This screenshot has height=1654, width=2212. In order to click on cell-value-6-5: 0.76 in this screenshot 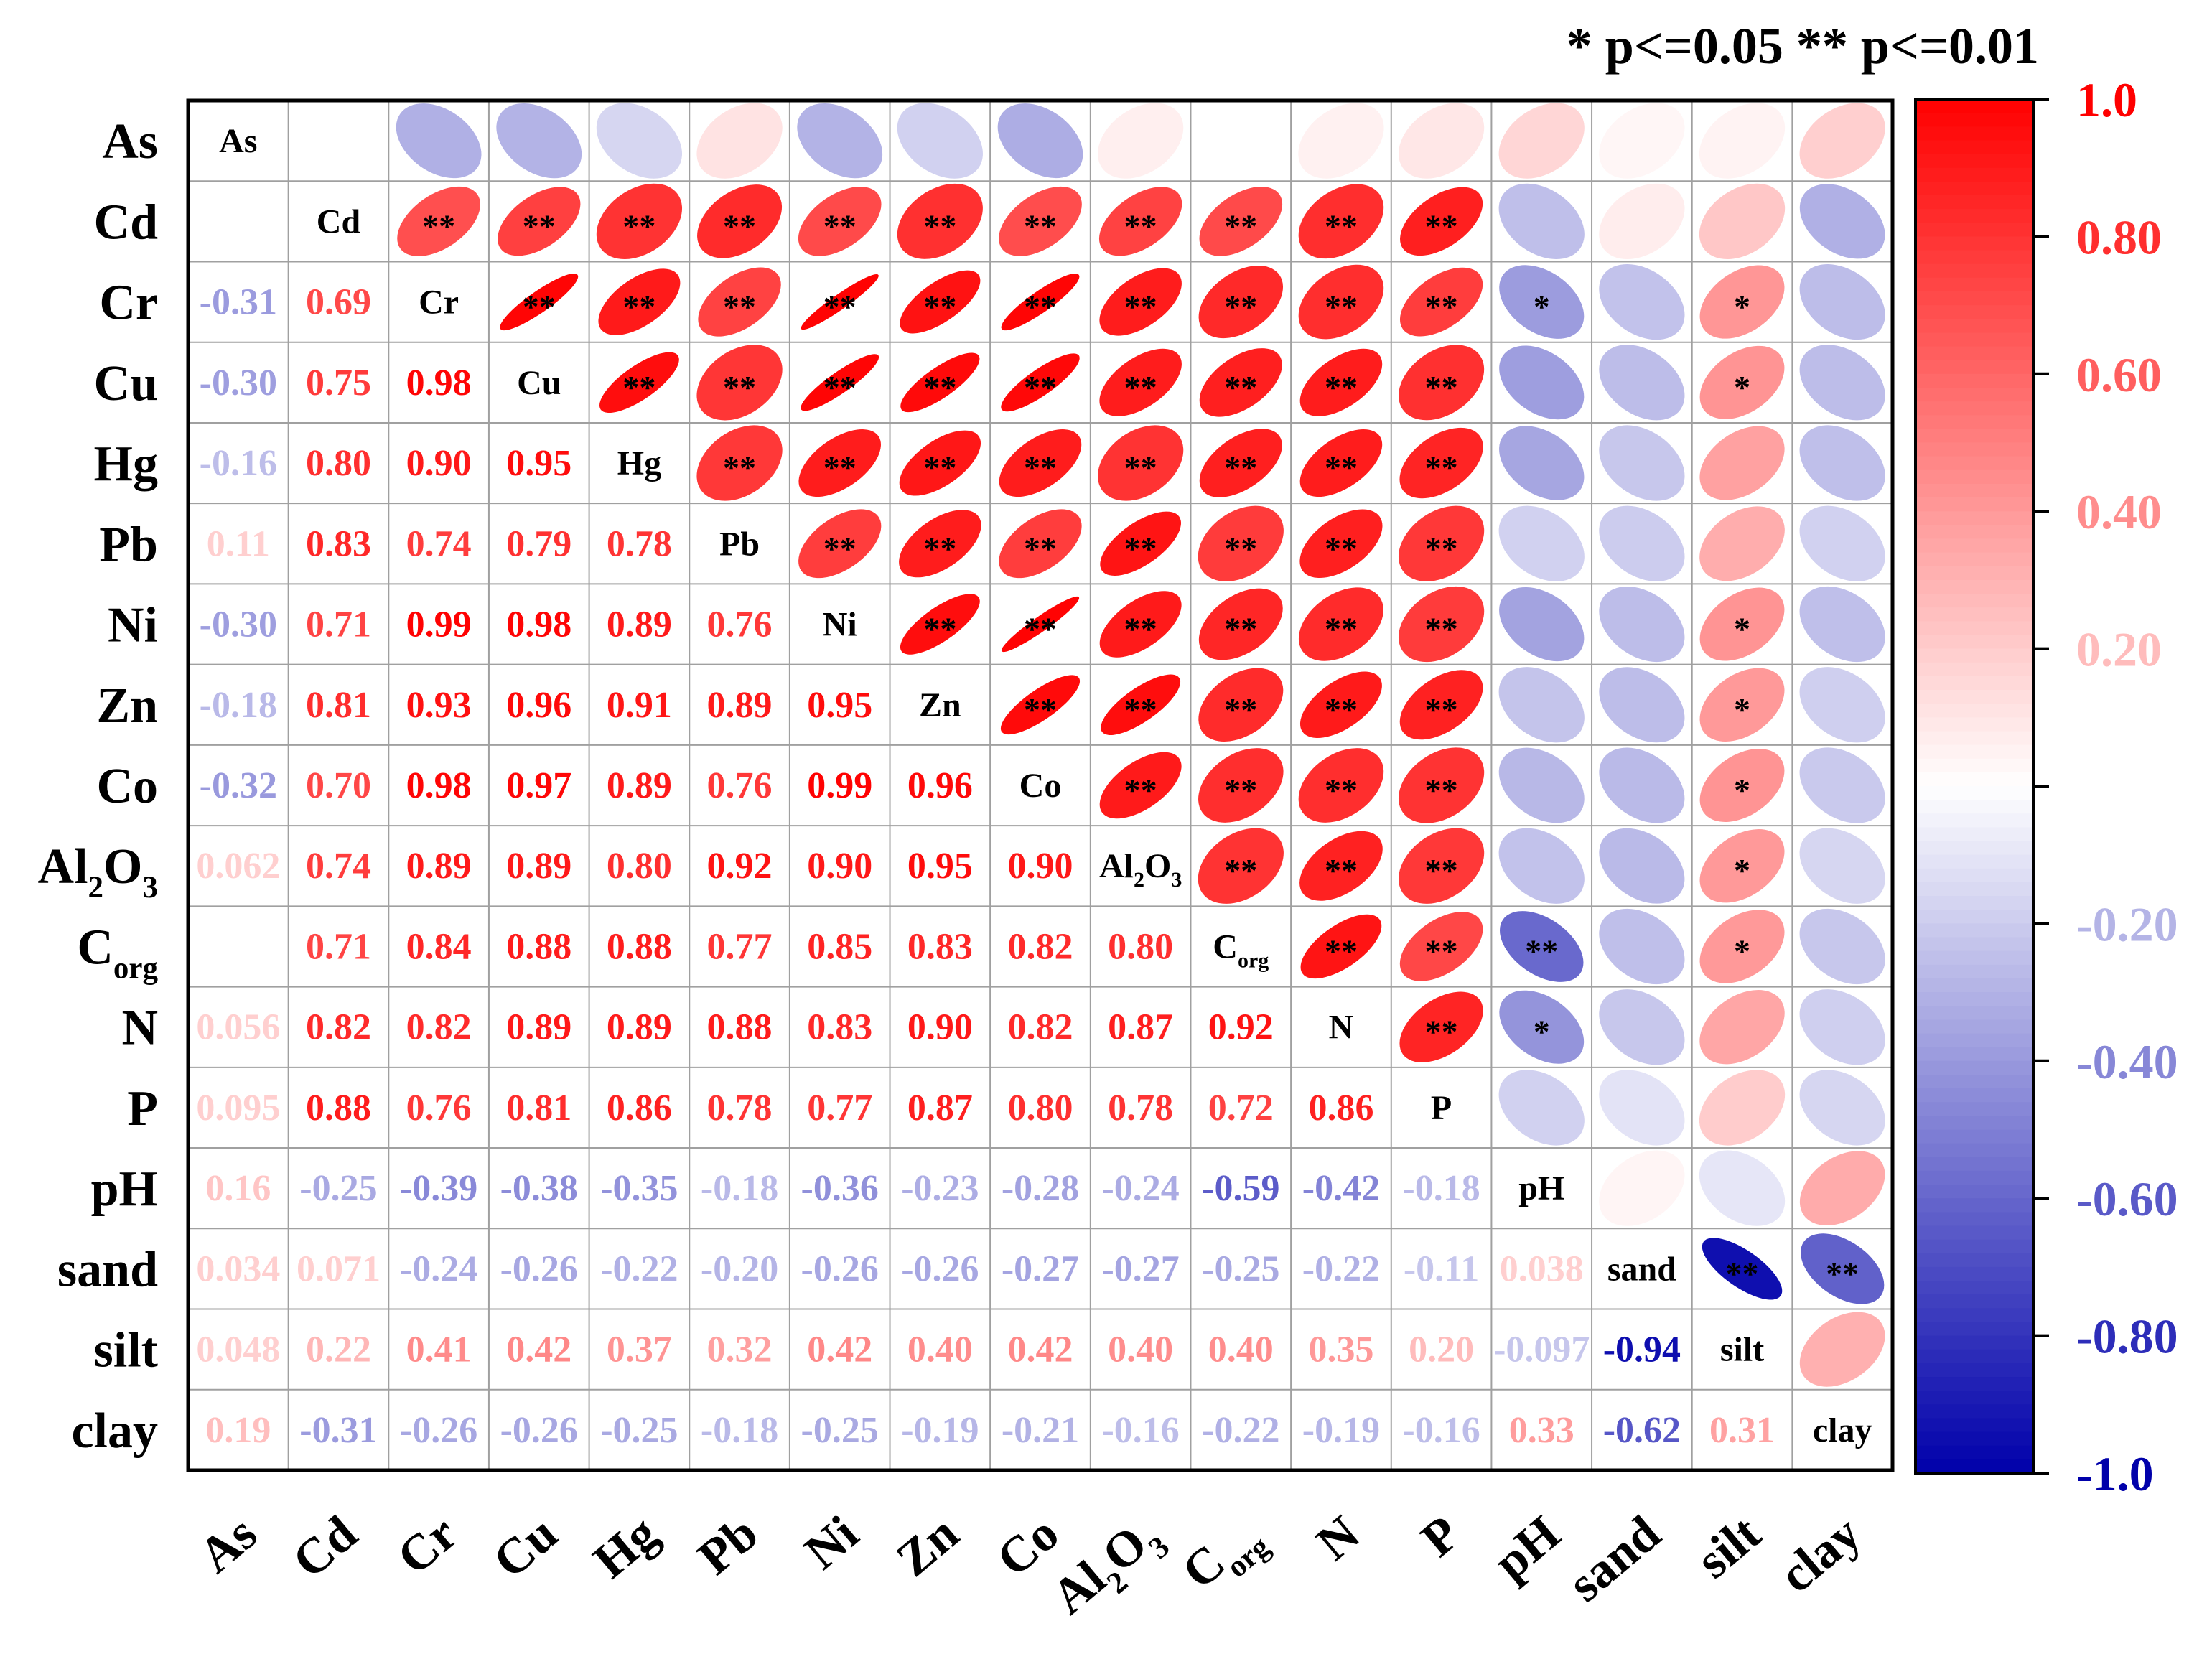, I will do `click(740, 624)`.